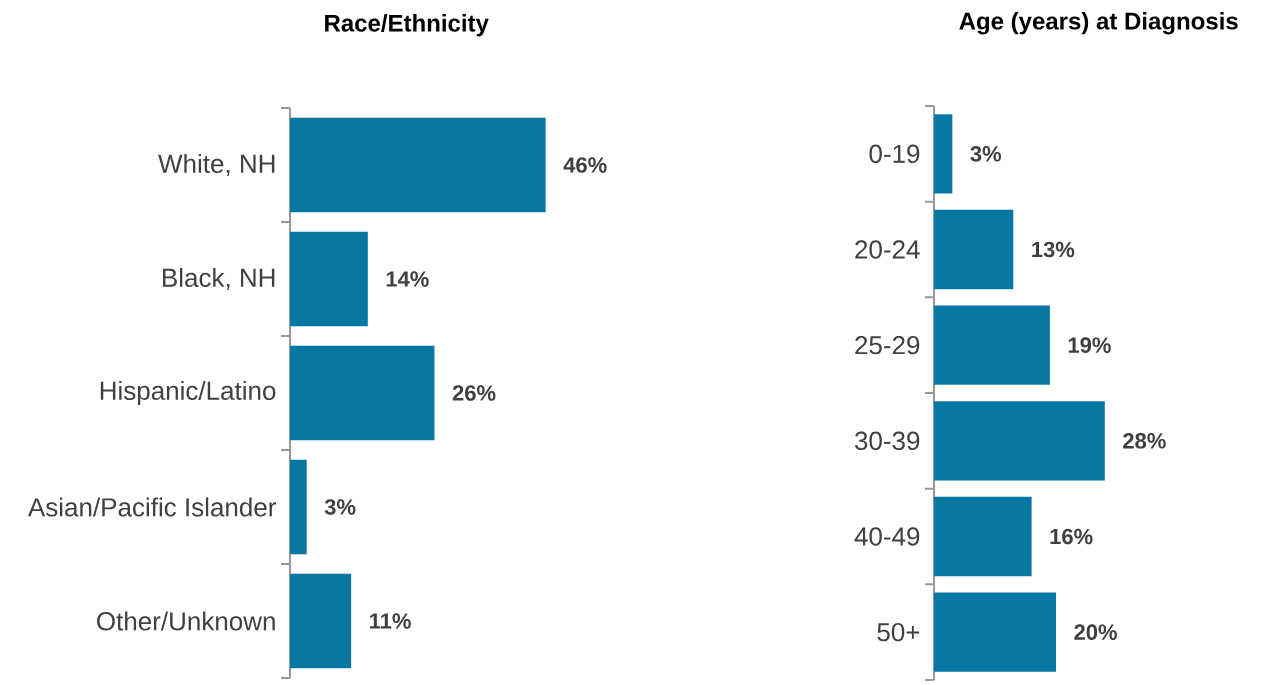 The height and width of the screenshot is (685, 1263). What do you see at coordinates (887, 441) in the screenshot?
I see `y-tick-label: 30-39` at bounding box center [887, 441].